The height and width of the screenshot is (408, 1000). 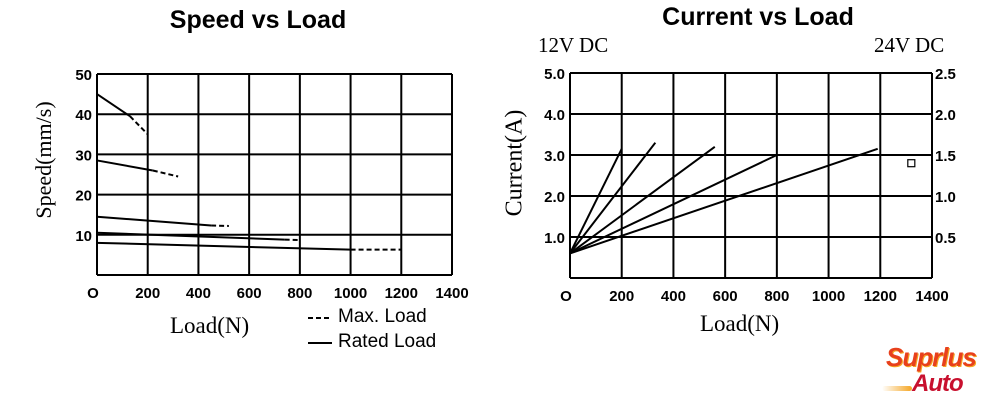 What do you see at coordinates (554, 156) in the screenshot?
I see `y-tick-label: 3.0` at bounding box center [554, 156].